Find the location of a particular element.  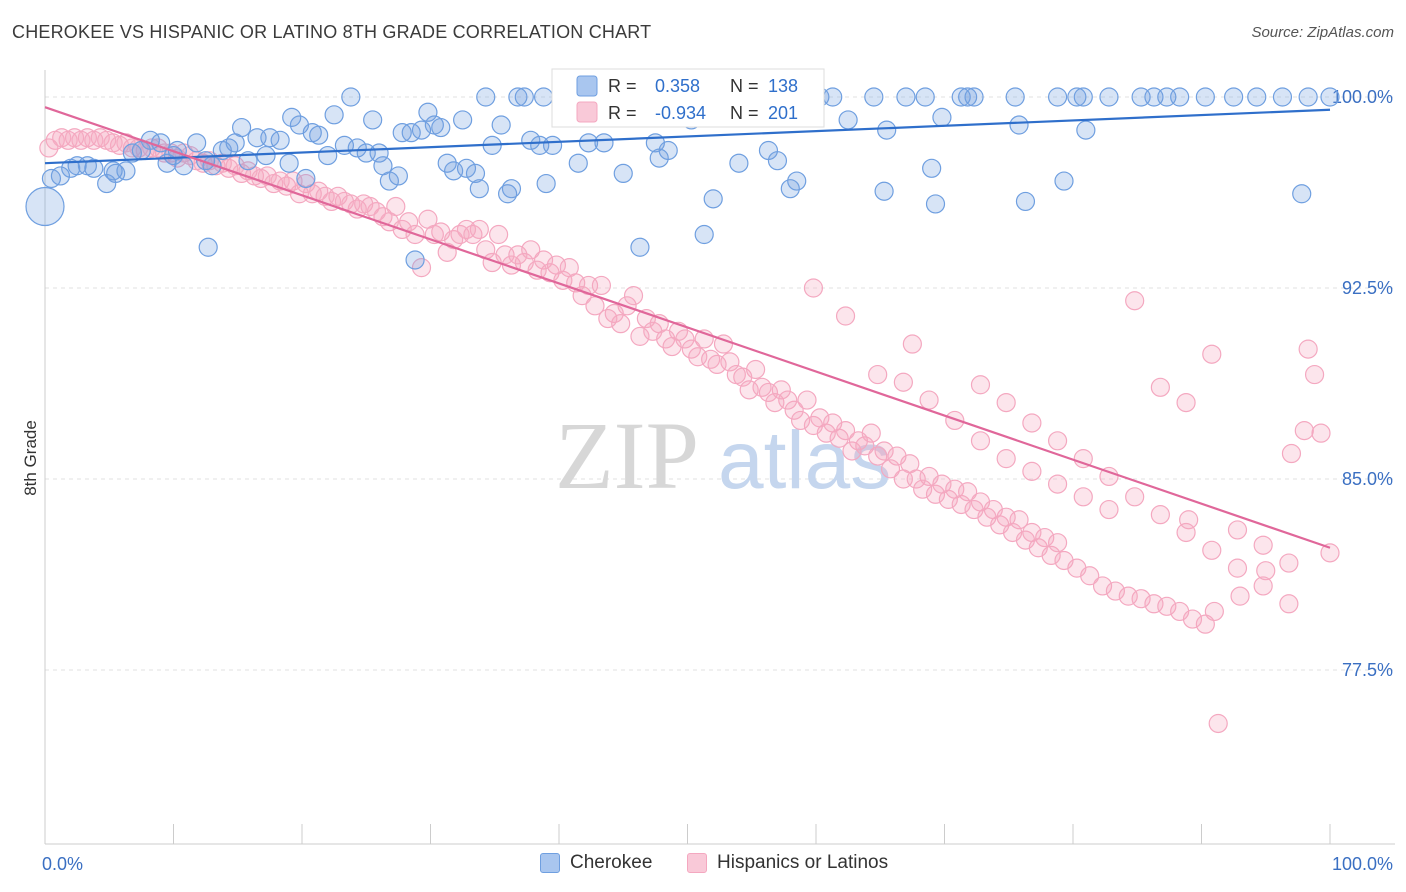

x-tick-label-max: 100.0% is located at coordinates (1362, 864).